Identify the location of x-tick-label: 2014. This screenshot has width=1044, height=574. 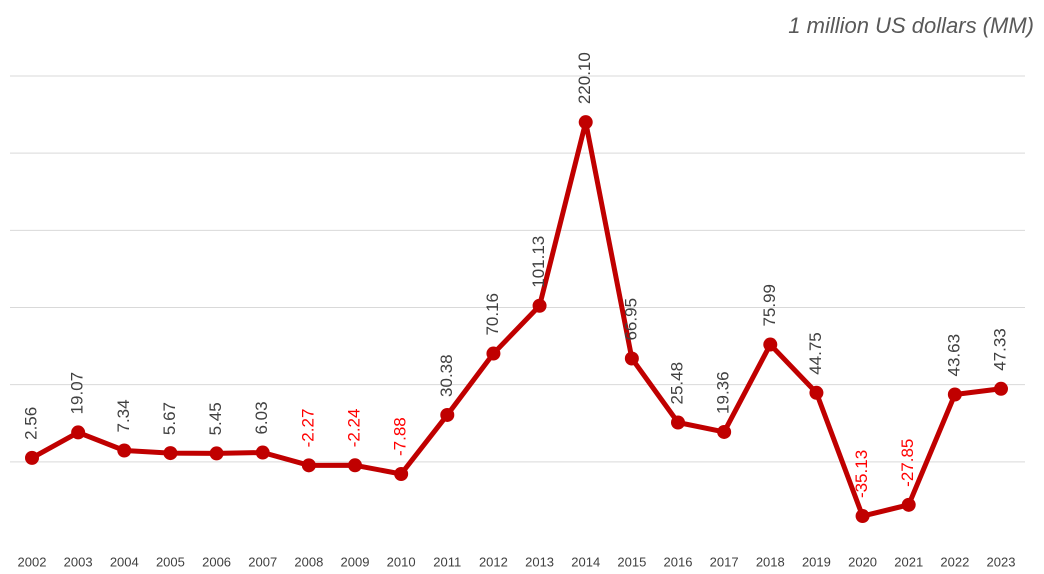
(585, 561).